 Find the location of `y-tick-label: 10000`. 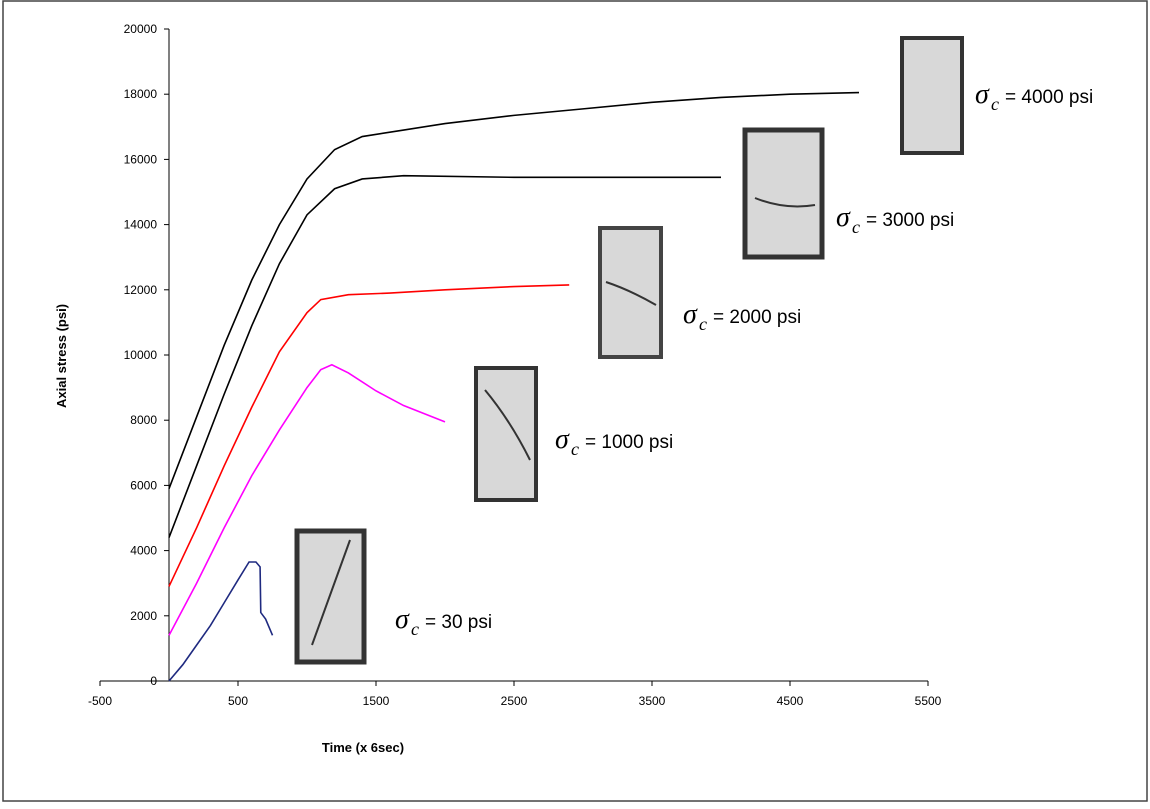

y-tick-label: 10000 is located at coordinates (141, 355).